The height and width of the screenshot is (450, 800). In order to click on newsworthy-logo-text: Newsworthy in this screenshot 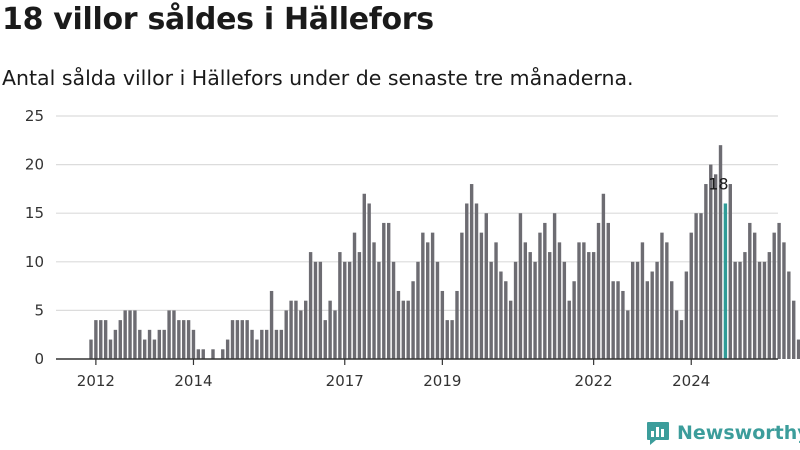, I will do `click(738, 433)`.